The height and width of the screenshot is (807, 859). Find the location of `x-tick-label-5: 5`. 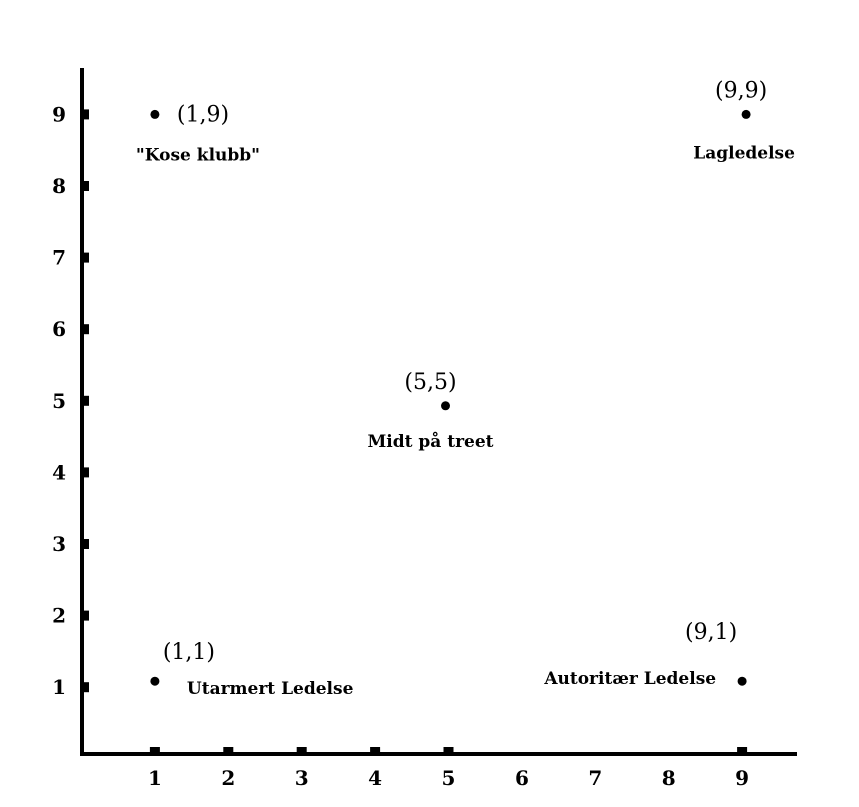

x-tick-label-5: 5 is located at coordinates (449, 778).